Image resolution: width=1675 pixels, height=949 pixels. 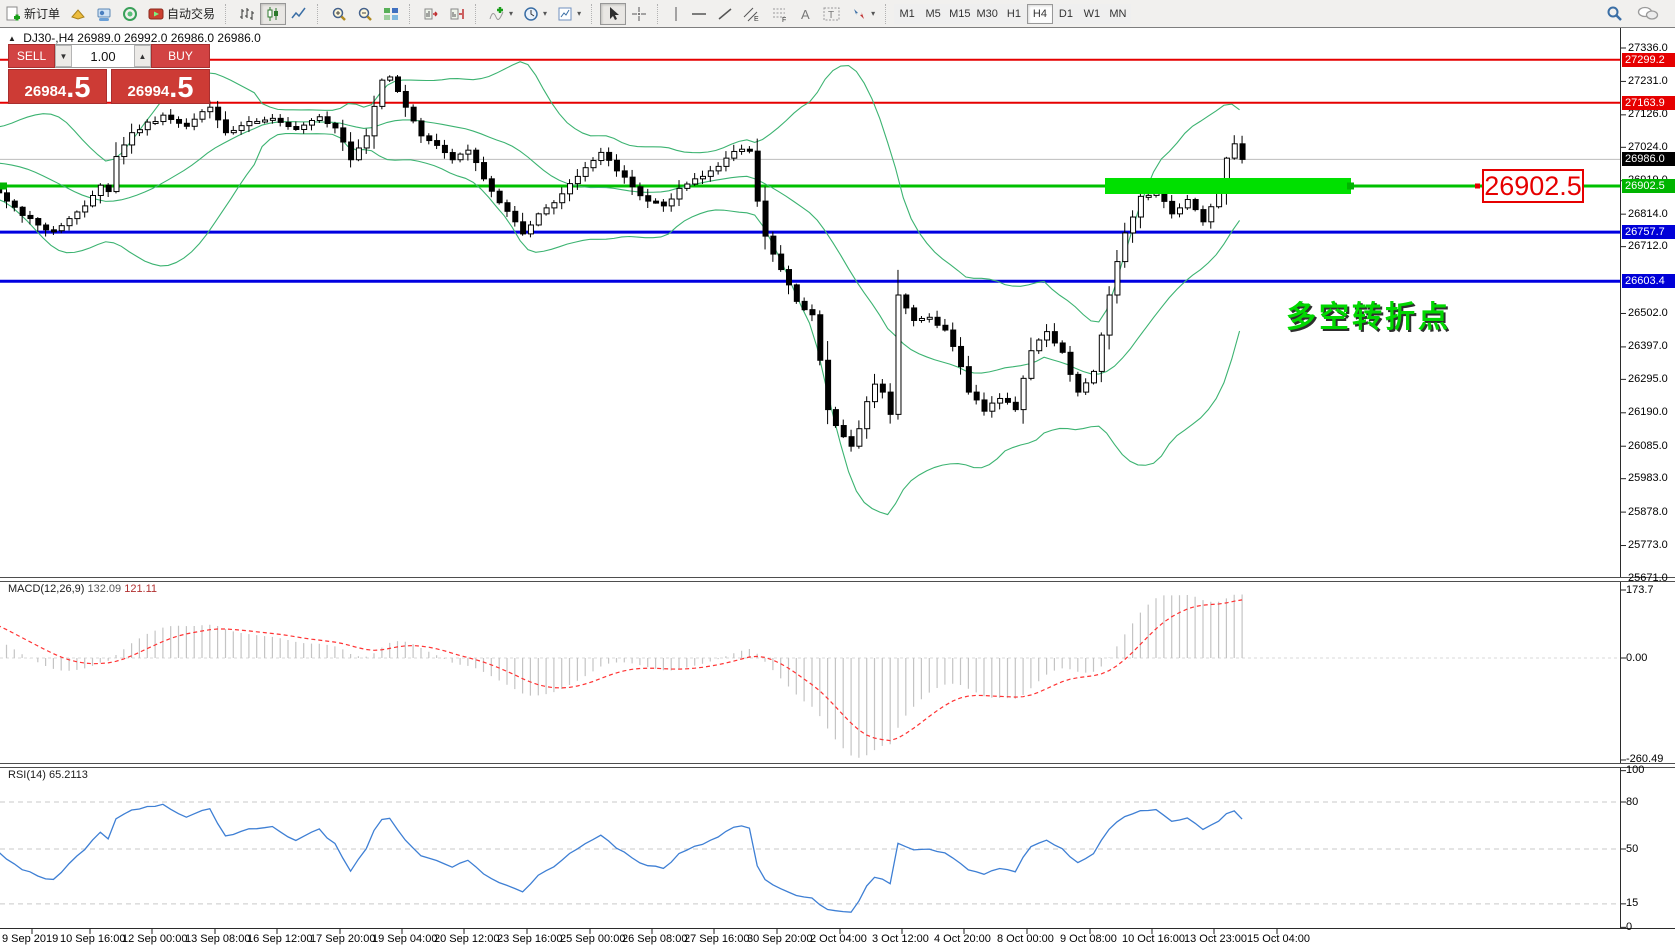 What do you see at coordinates (45, 91) in the screenshot?
I see `sell-price-main: 26984` at bounding box center [45, 91].